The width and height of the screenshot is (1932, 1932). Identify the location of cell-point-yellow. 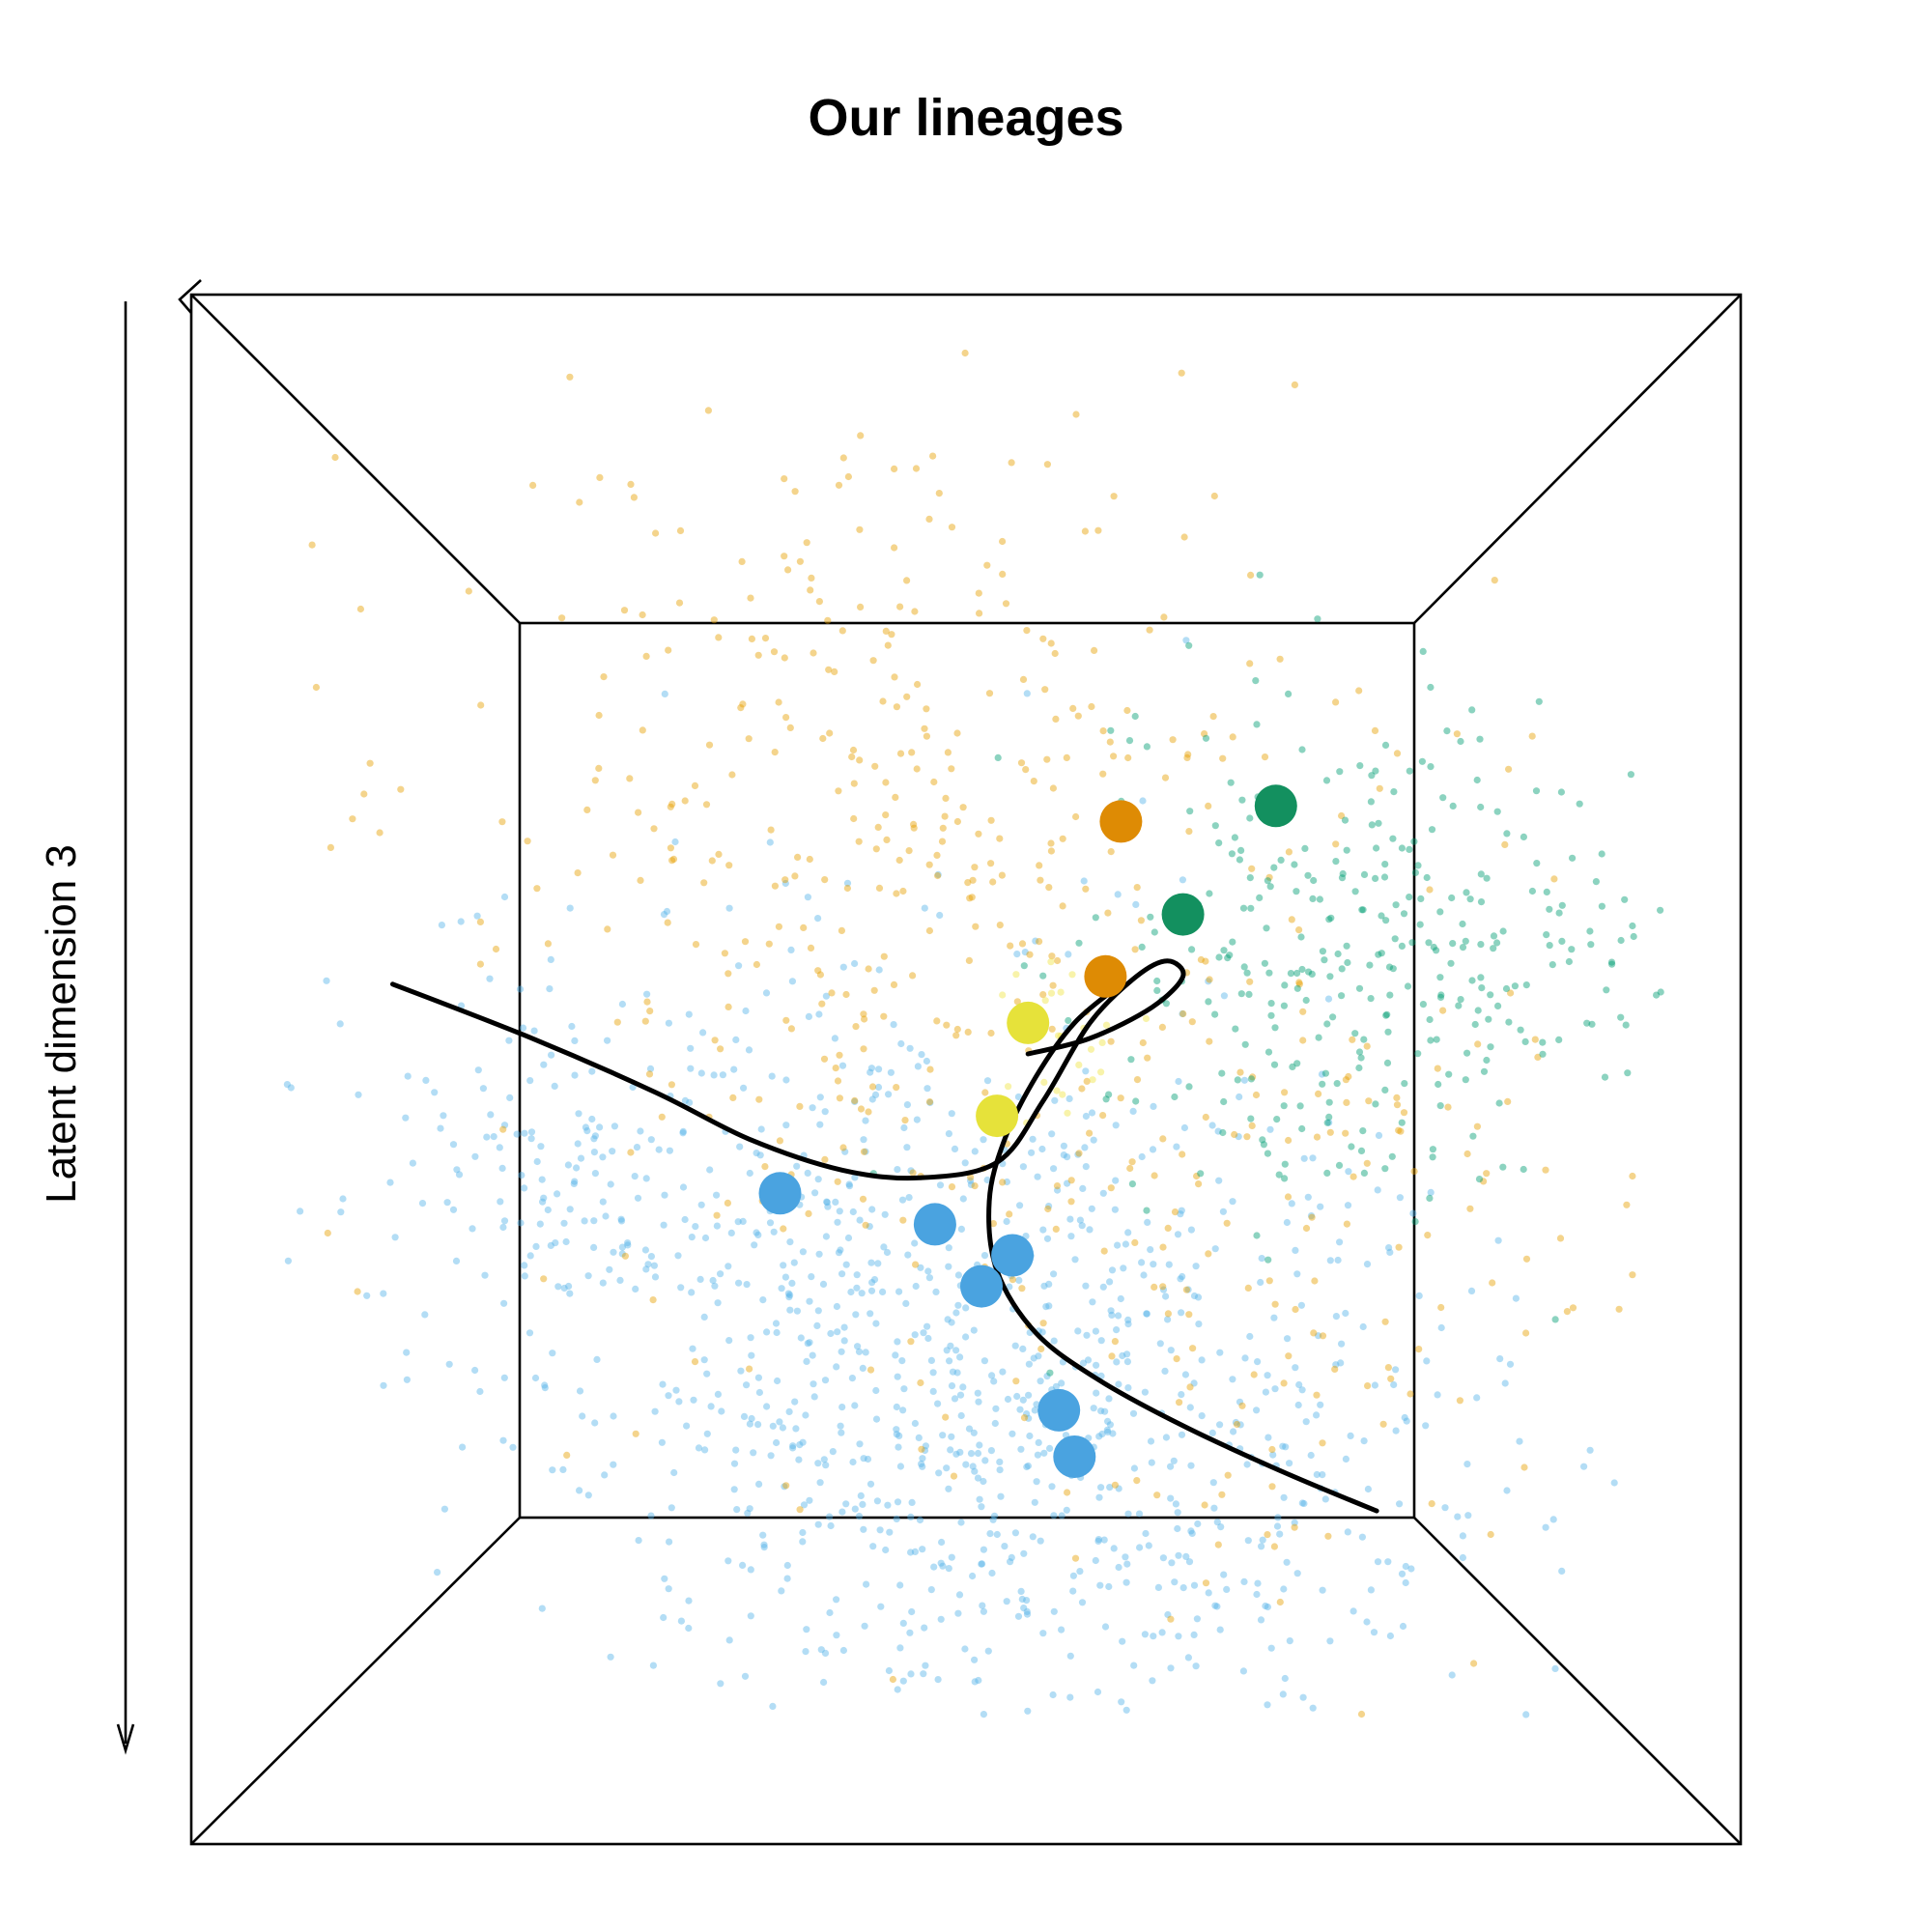
(1102, 1042).